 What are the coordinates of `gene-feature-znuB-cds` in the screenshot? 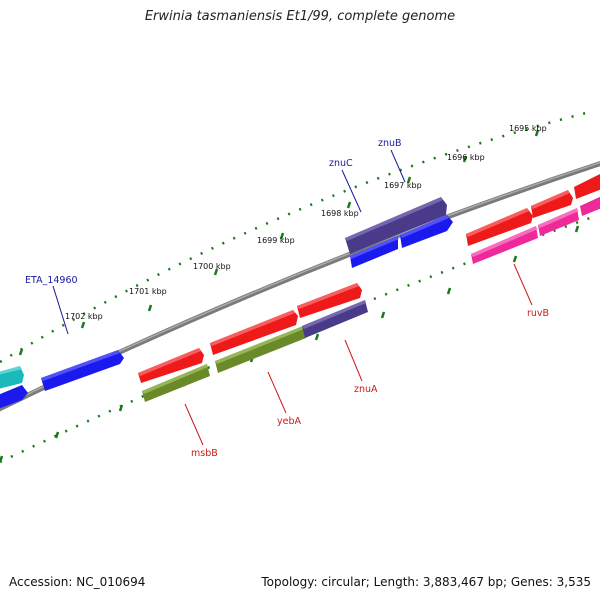 It's located at (396, 225).